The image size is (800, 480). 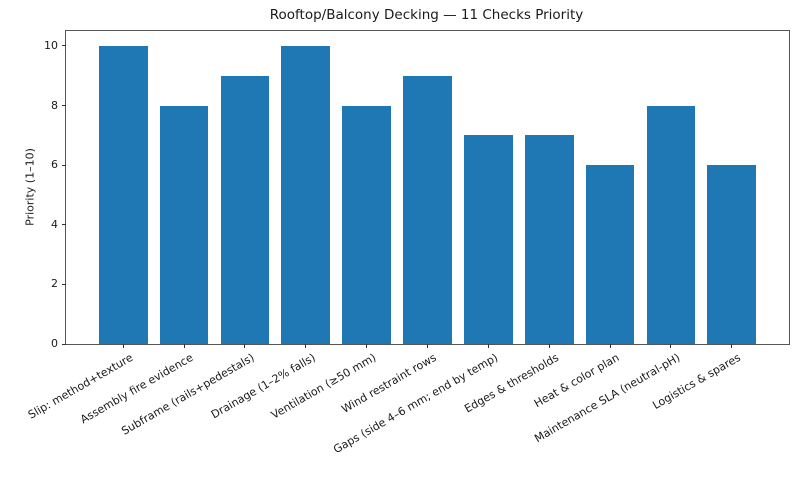 I want to click on x-tick-label: Ventilation (≥50 mm), so click(x=323, y=386).